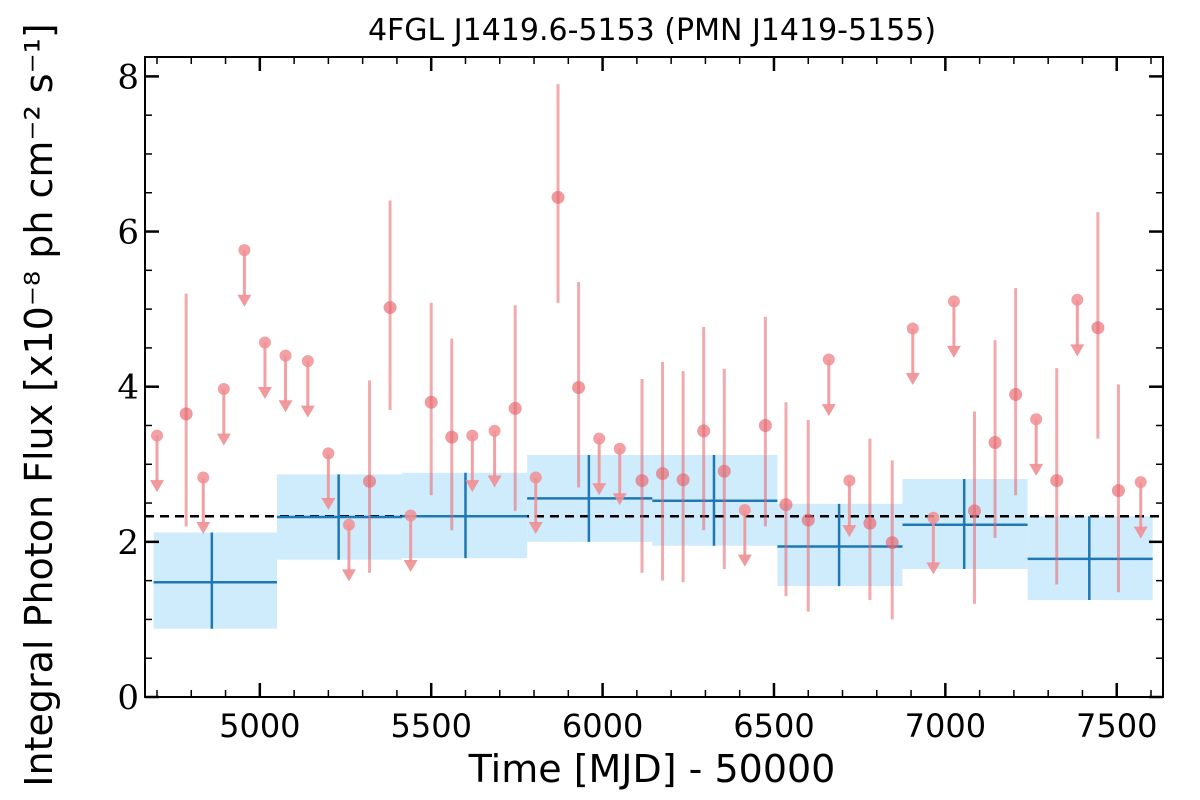 The height and width of the screenshot is (800, 1200). Describe the element at coordinates (215, 580) in the screenshot. I see `binned-flux-band` at that location.